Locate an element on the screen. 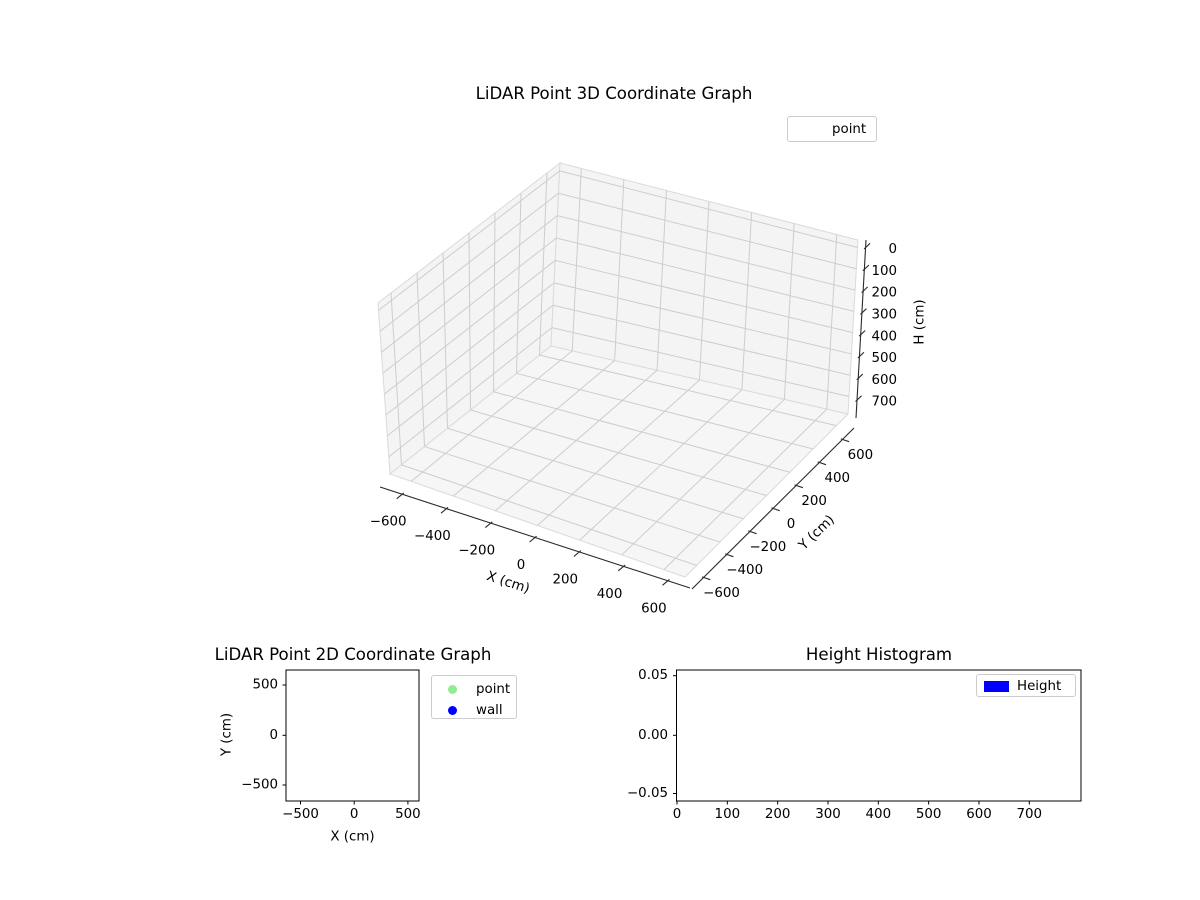  hist-legend: Height is located at coordinates (1026, 685).